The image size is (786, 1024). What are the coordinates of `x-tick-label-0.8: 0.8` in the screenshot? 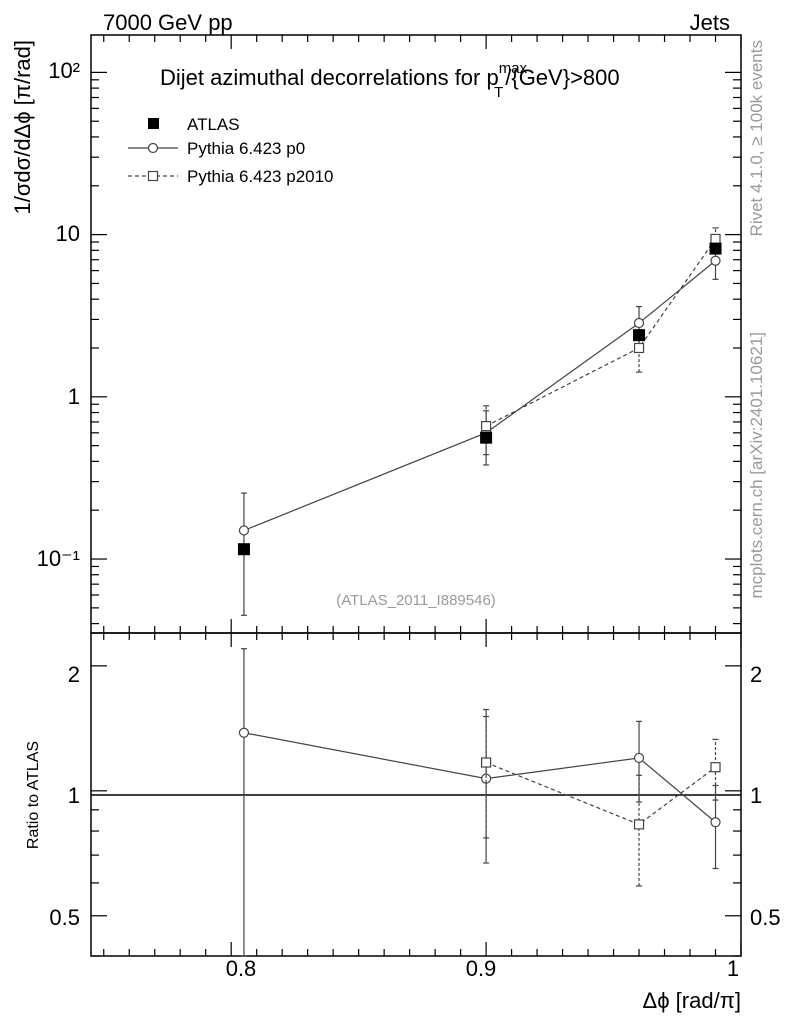 It's located at (241, 968).